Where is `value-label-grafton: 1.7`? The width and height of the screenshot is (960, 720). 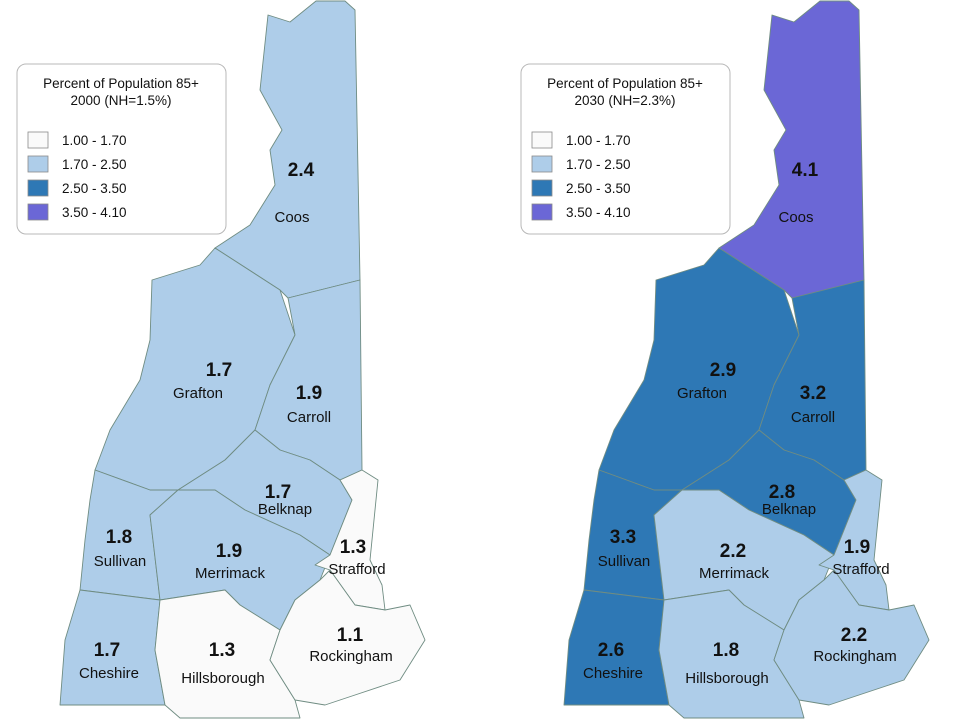 value-label-grafton: 1.7 is located at coordinates (219, 370).